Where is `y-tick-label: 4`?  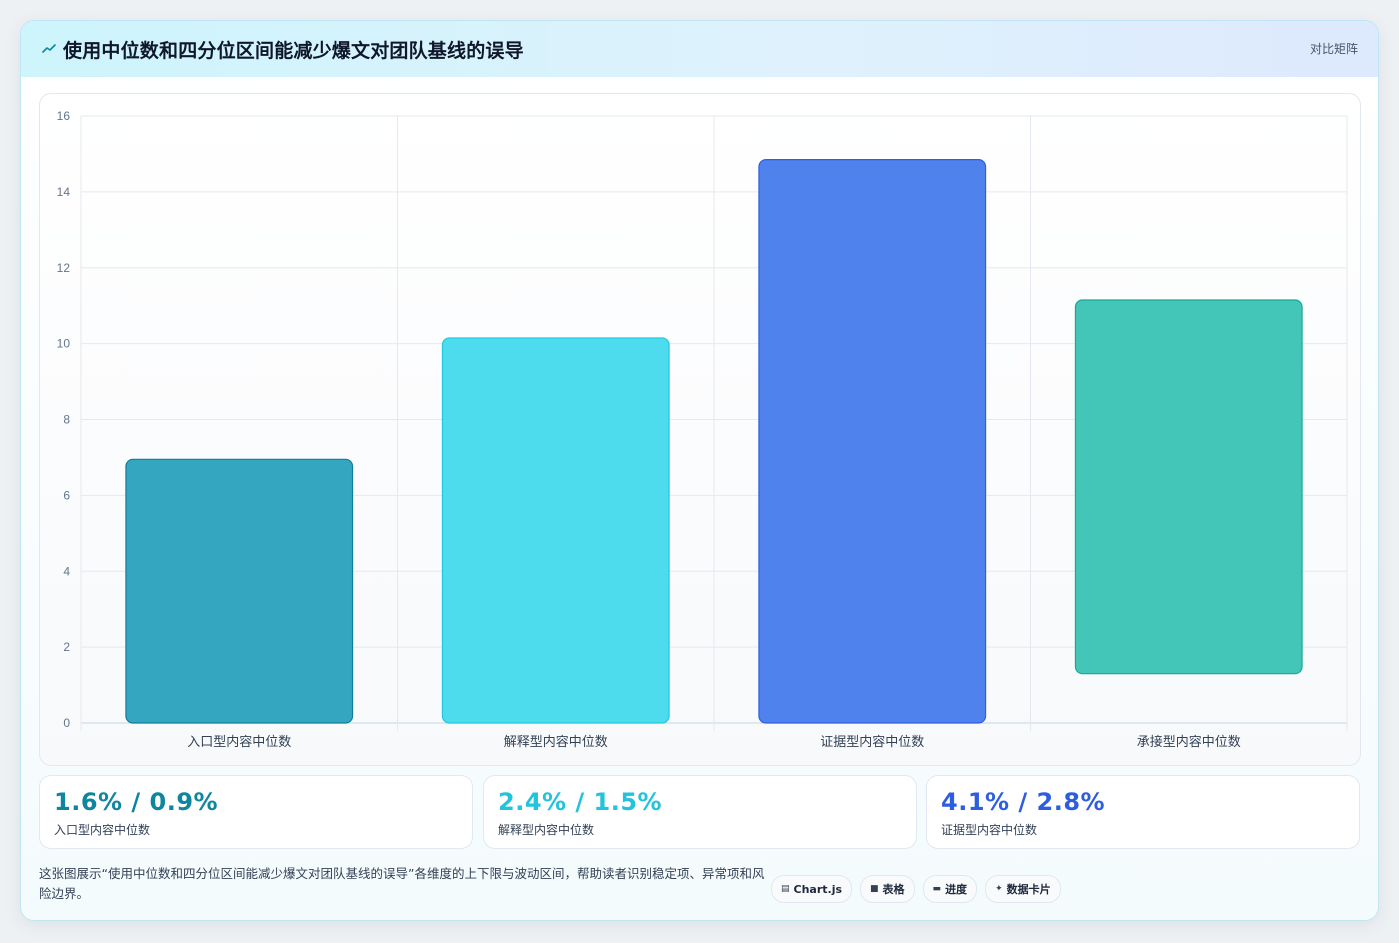
y-tick-label: 4 is located at coordinates (66, 571).